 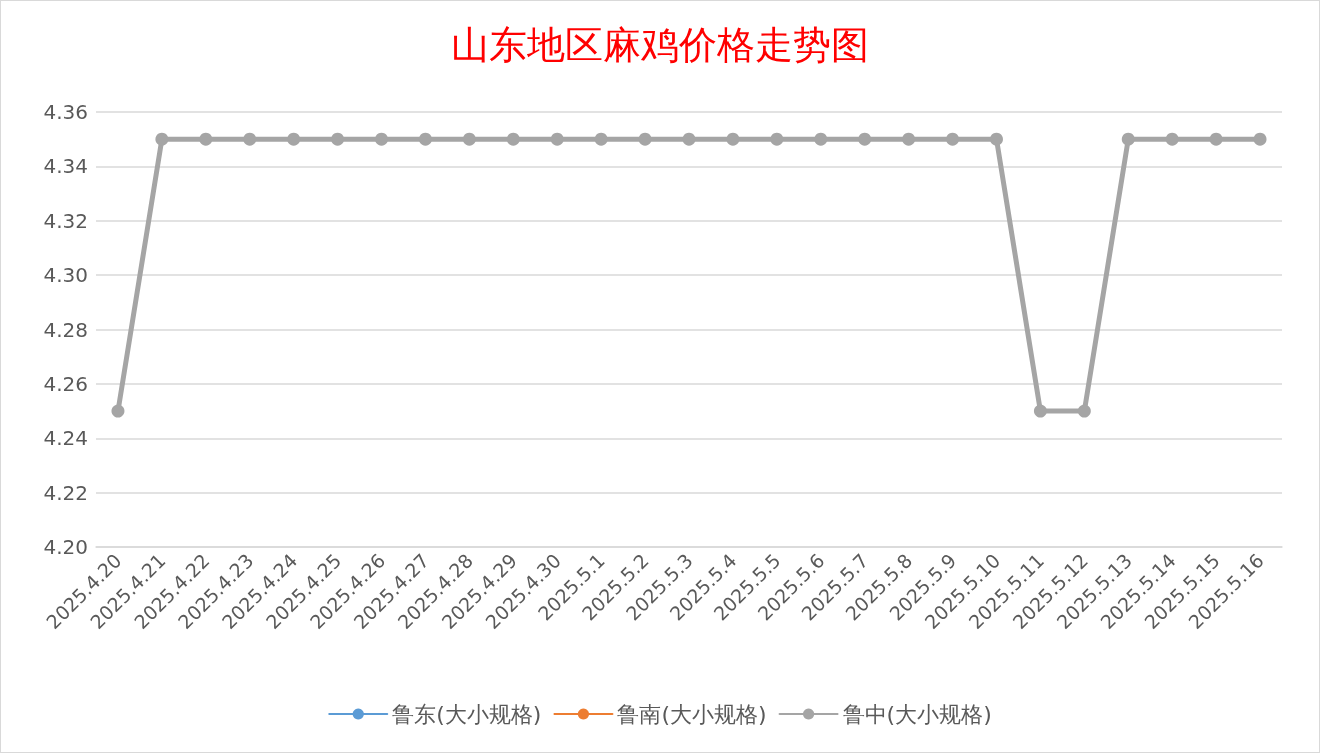 What do you see at coordinates (660, 45) in the screenshot?
I see `chart-title: 山东地区麻鸡价格走势图` at bounding box center [660, 45].